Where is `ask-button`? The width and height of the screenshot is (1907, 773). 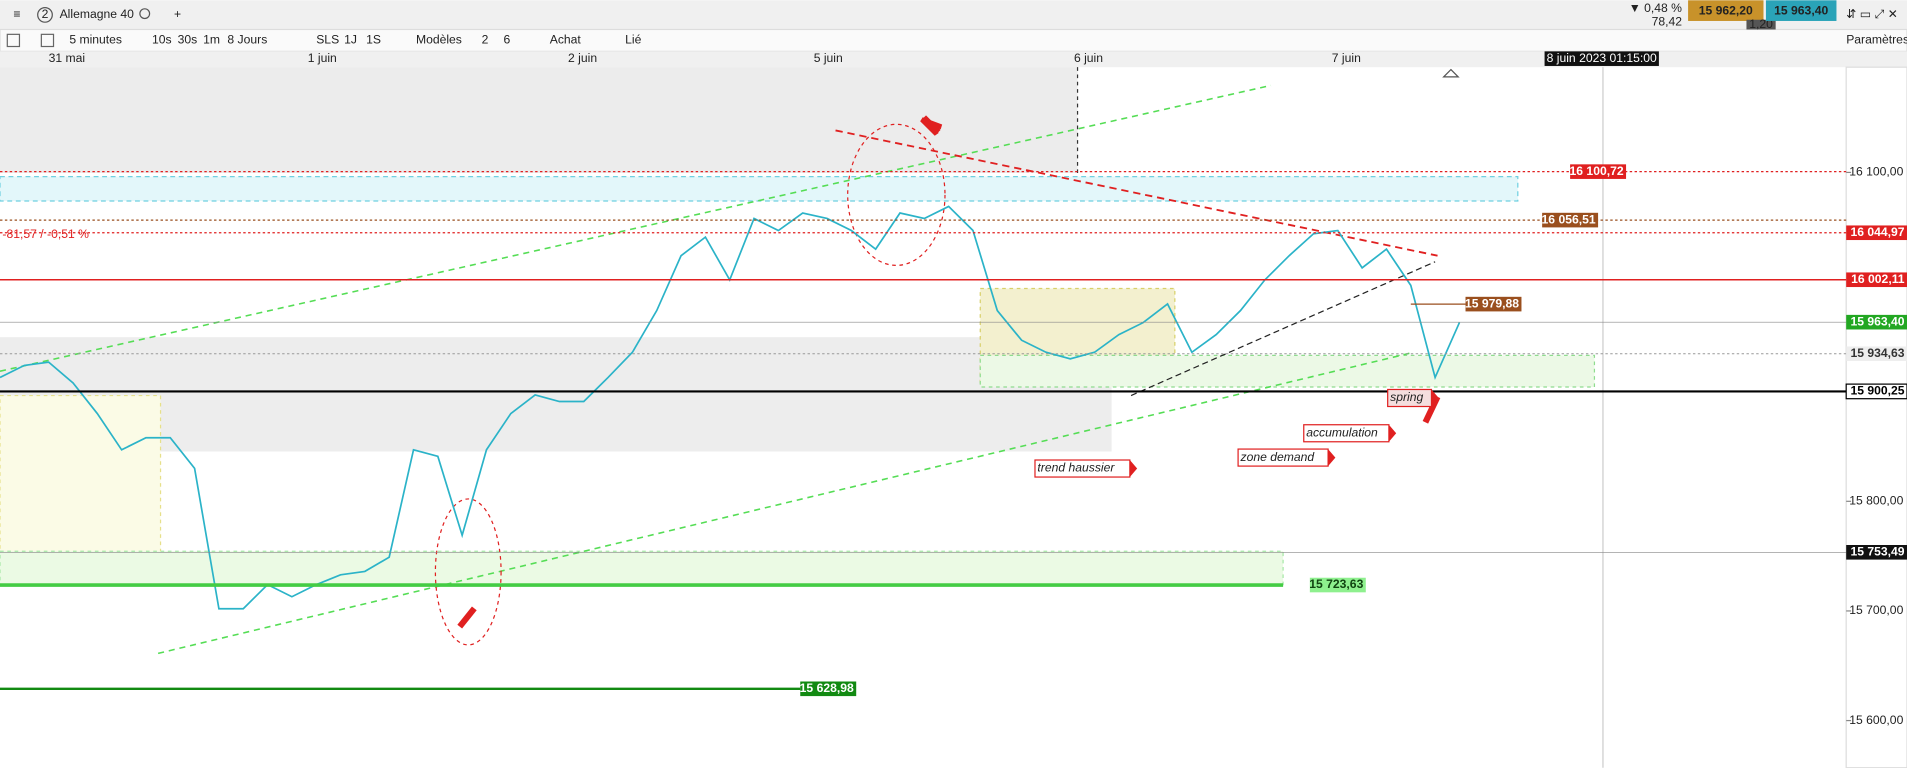 ask-button is located at coordinates (1801, 10).